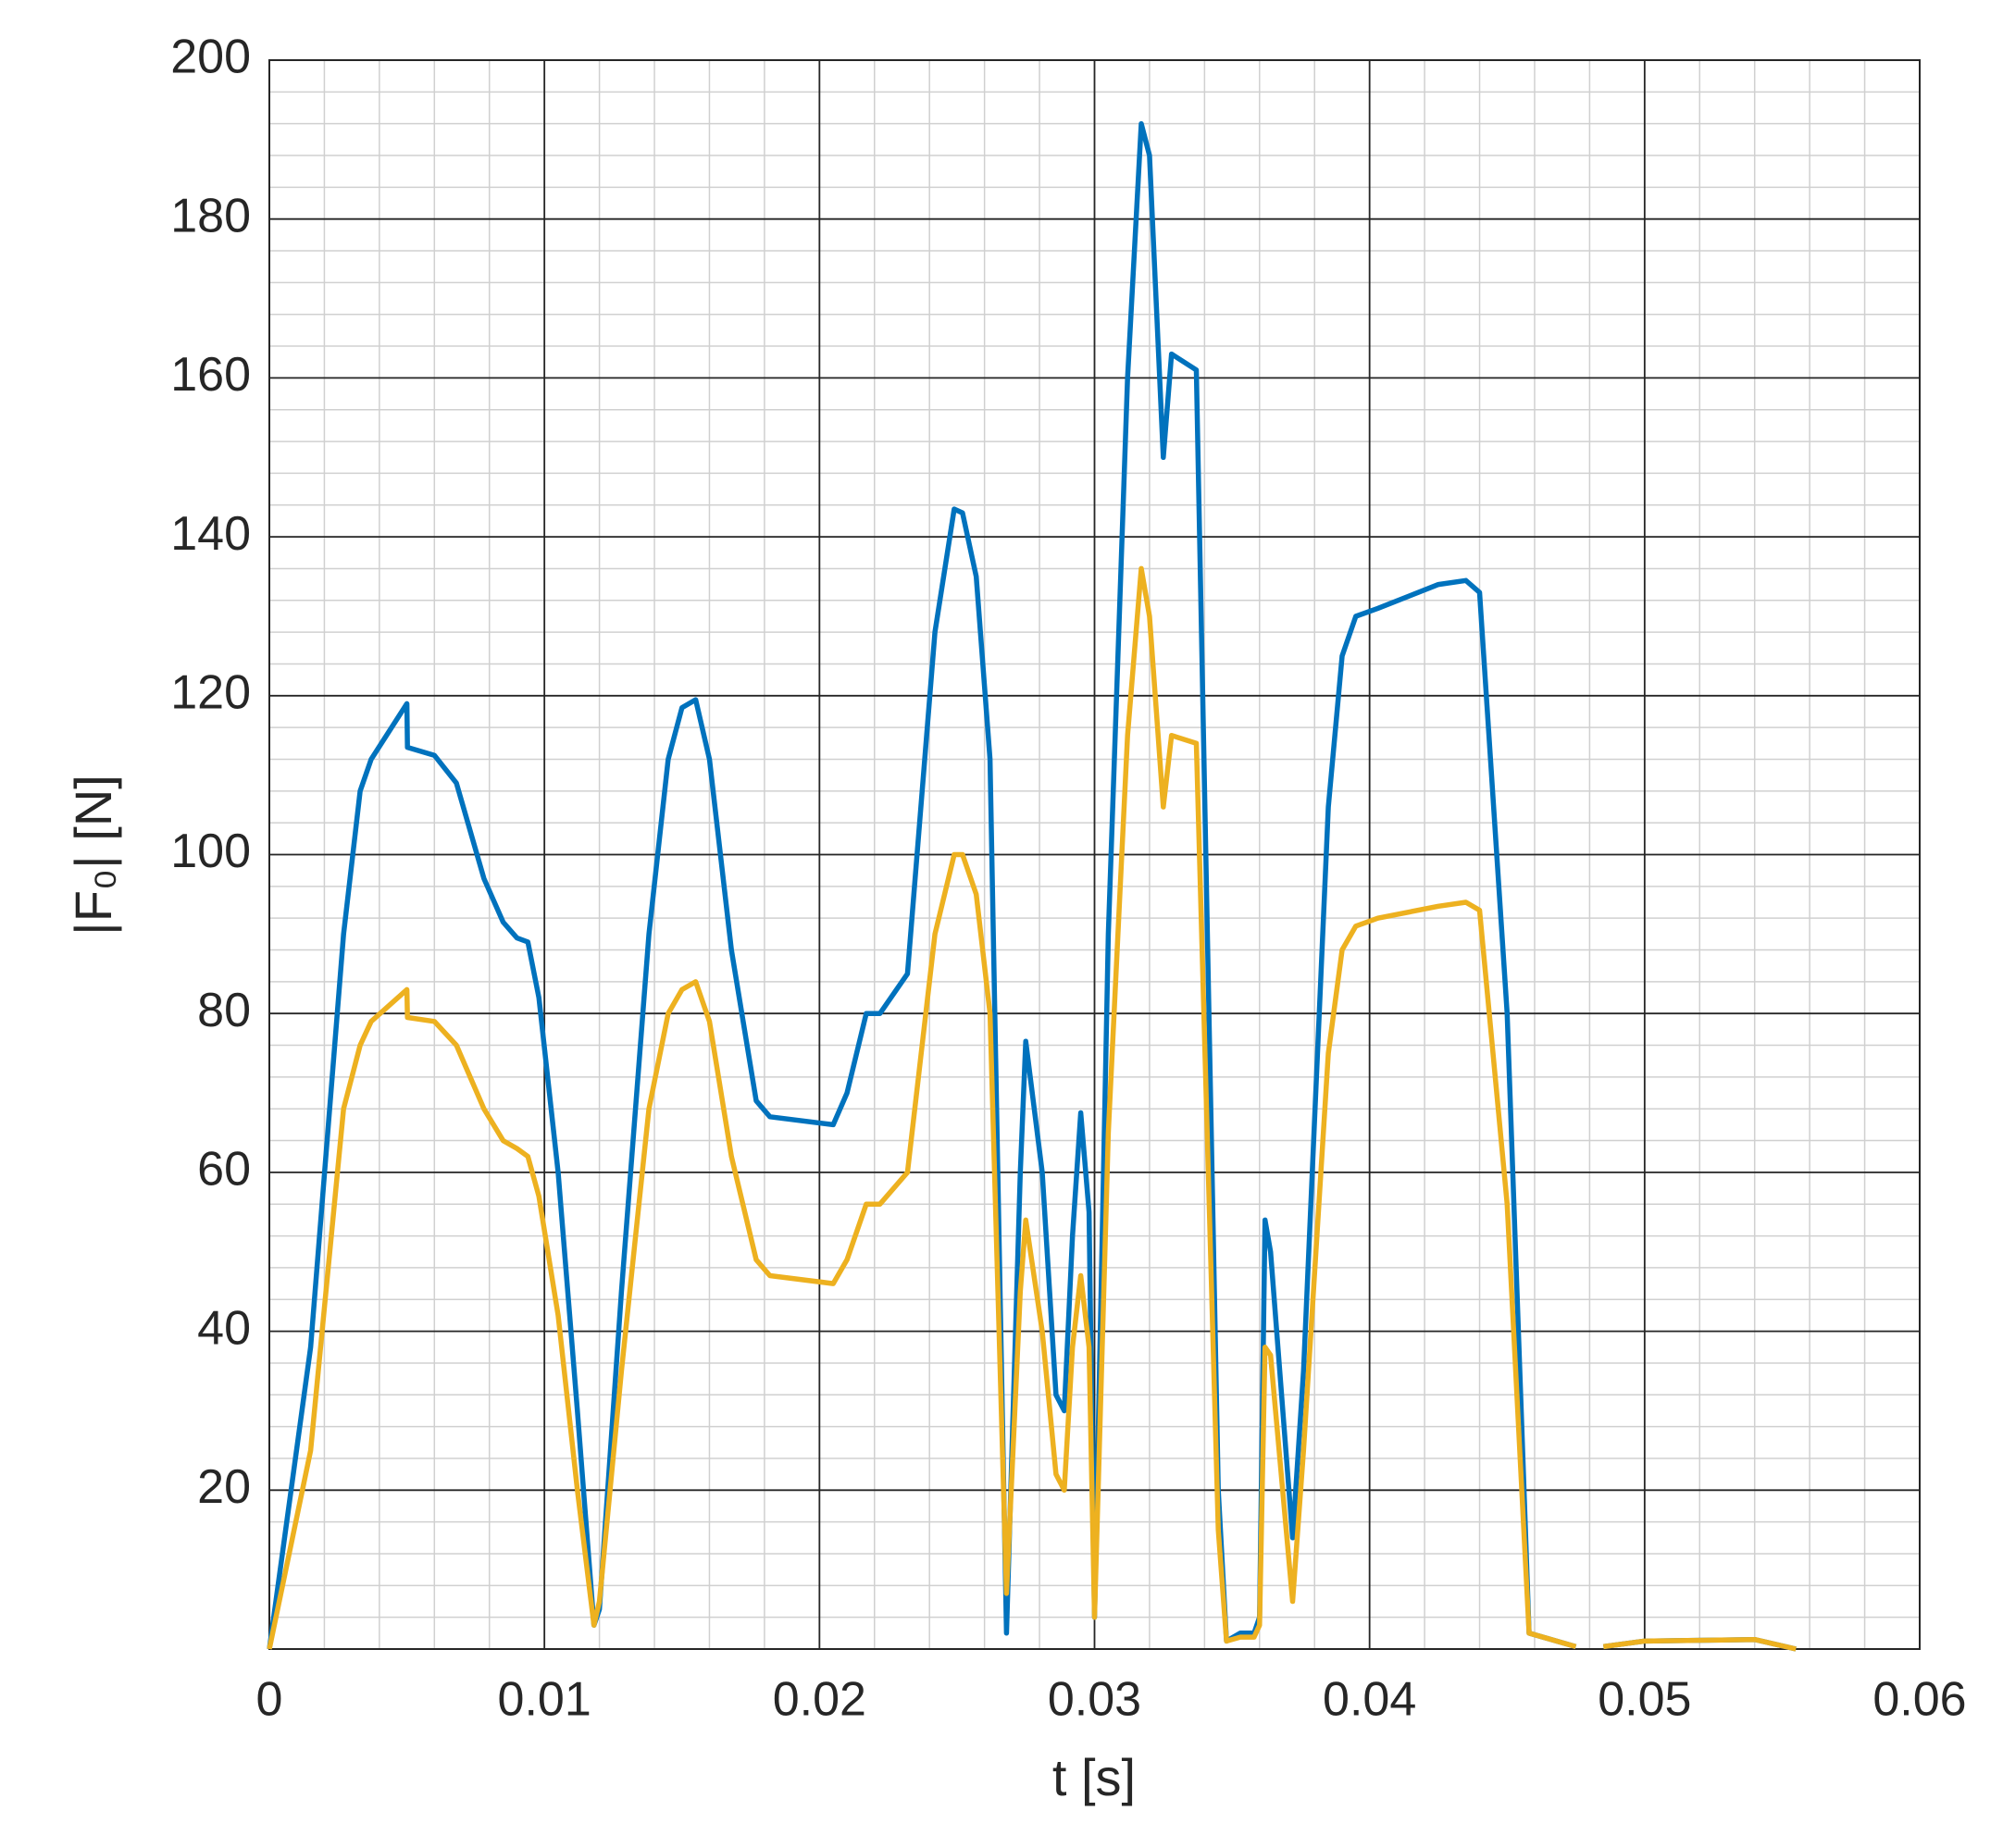  What do you see at coordinates (210, 851) in the screenshot?
I see `y-tick-label: 100` at bounding box center [210, 851].